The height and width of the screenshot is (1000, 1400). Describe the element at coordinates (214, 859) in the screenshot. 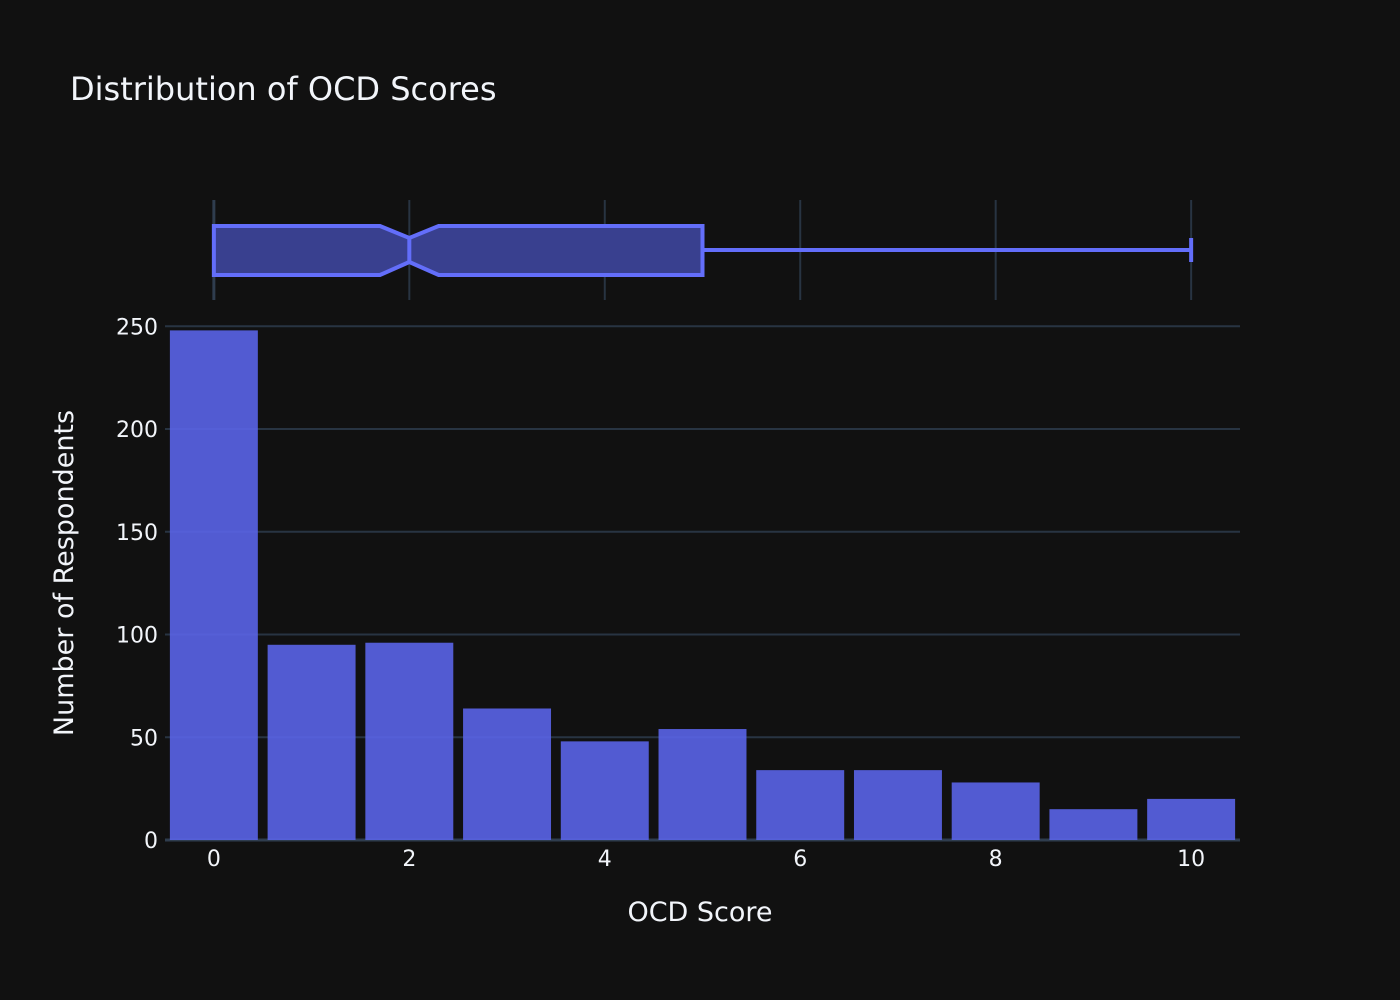

I see `x-tick-label: 0` at that location.